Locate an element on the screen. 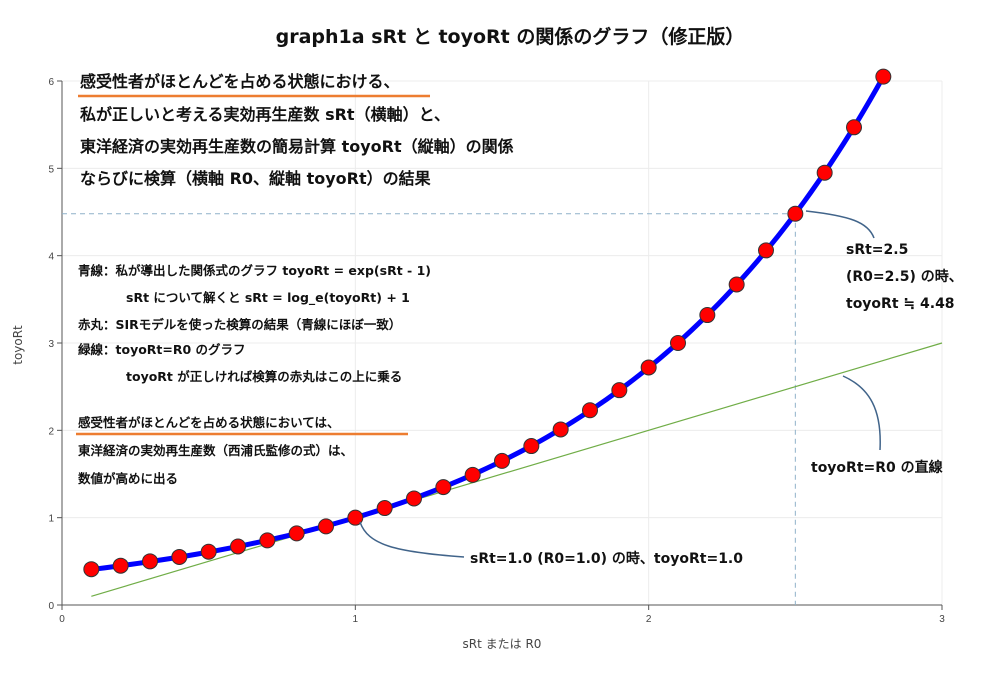 The image size is (981, 686). heading-line-1: 感受性者がほとんどを占める状態における、 is located at coordinates (240, 81).